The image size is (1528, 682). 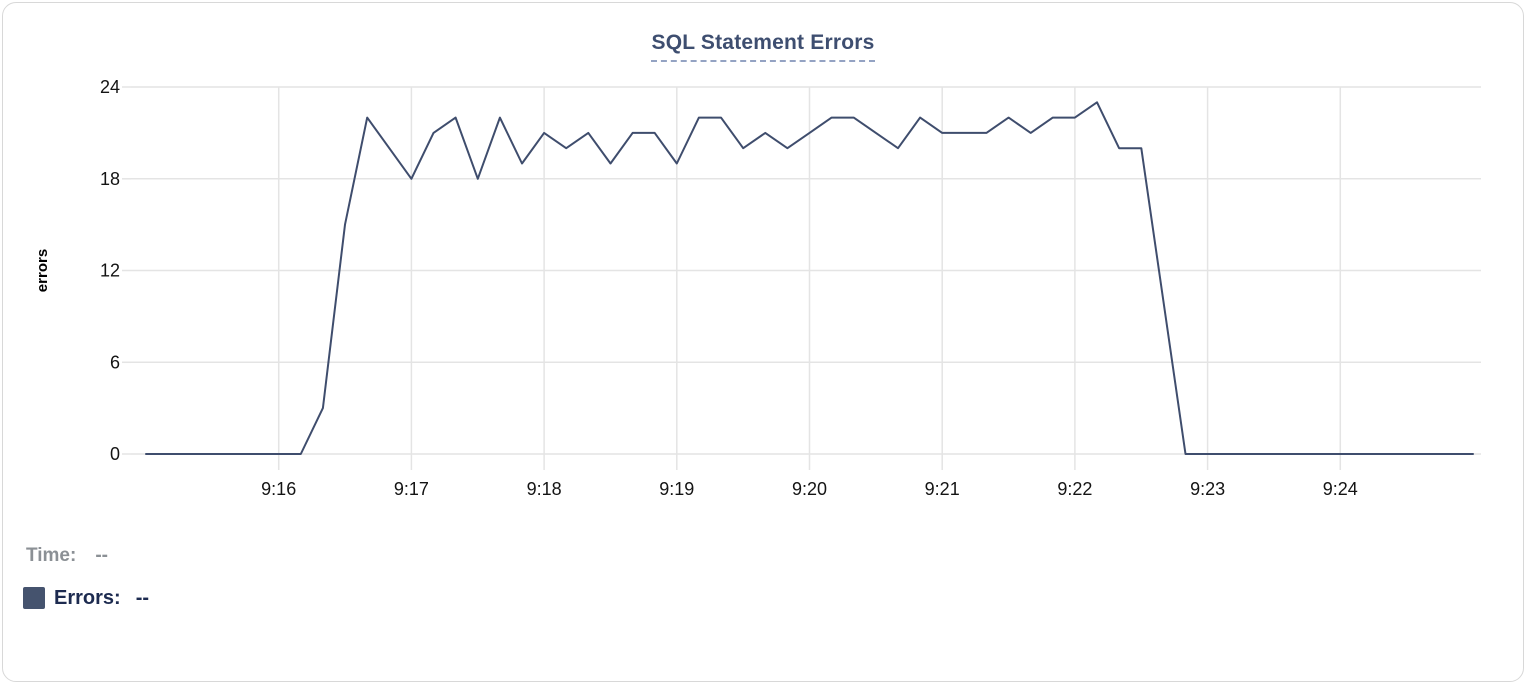 What do you see at coordinates (411, 489) in the screenshot?
I see `svg-text: 9:17` at bounding box center [411, 489].